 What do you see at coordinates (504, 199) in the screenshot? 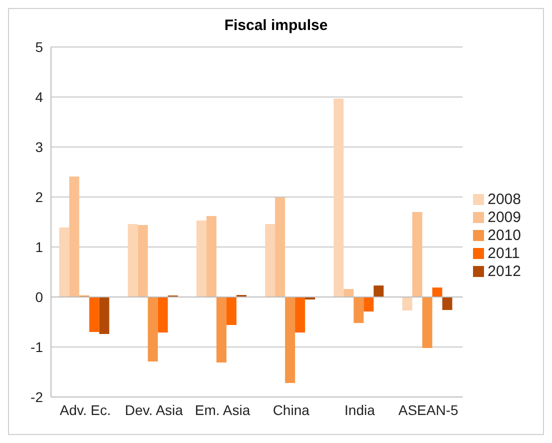
I see `legend-label: 2008` at bounding box center [504, 199].